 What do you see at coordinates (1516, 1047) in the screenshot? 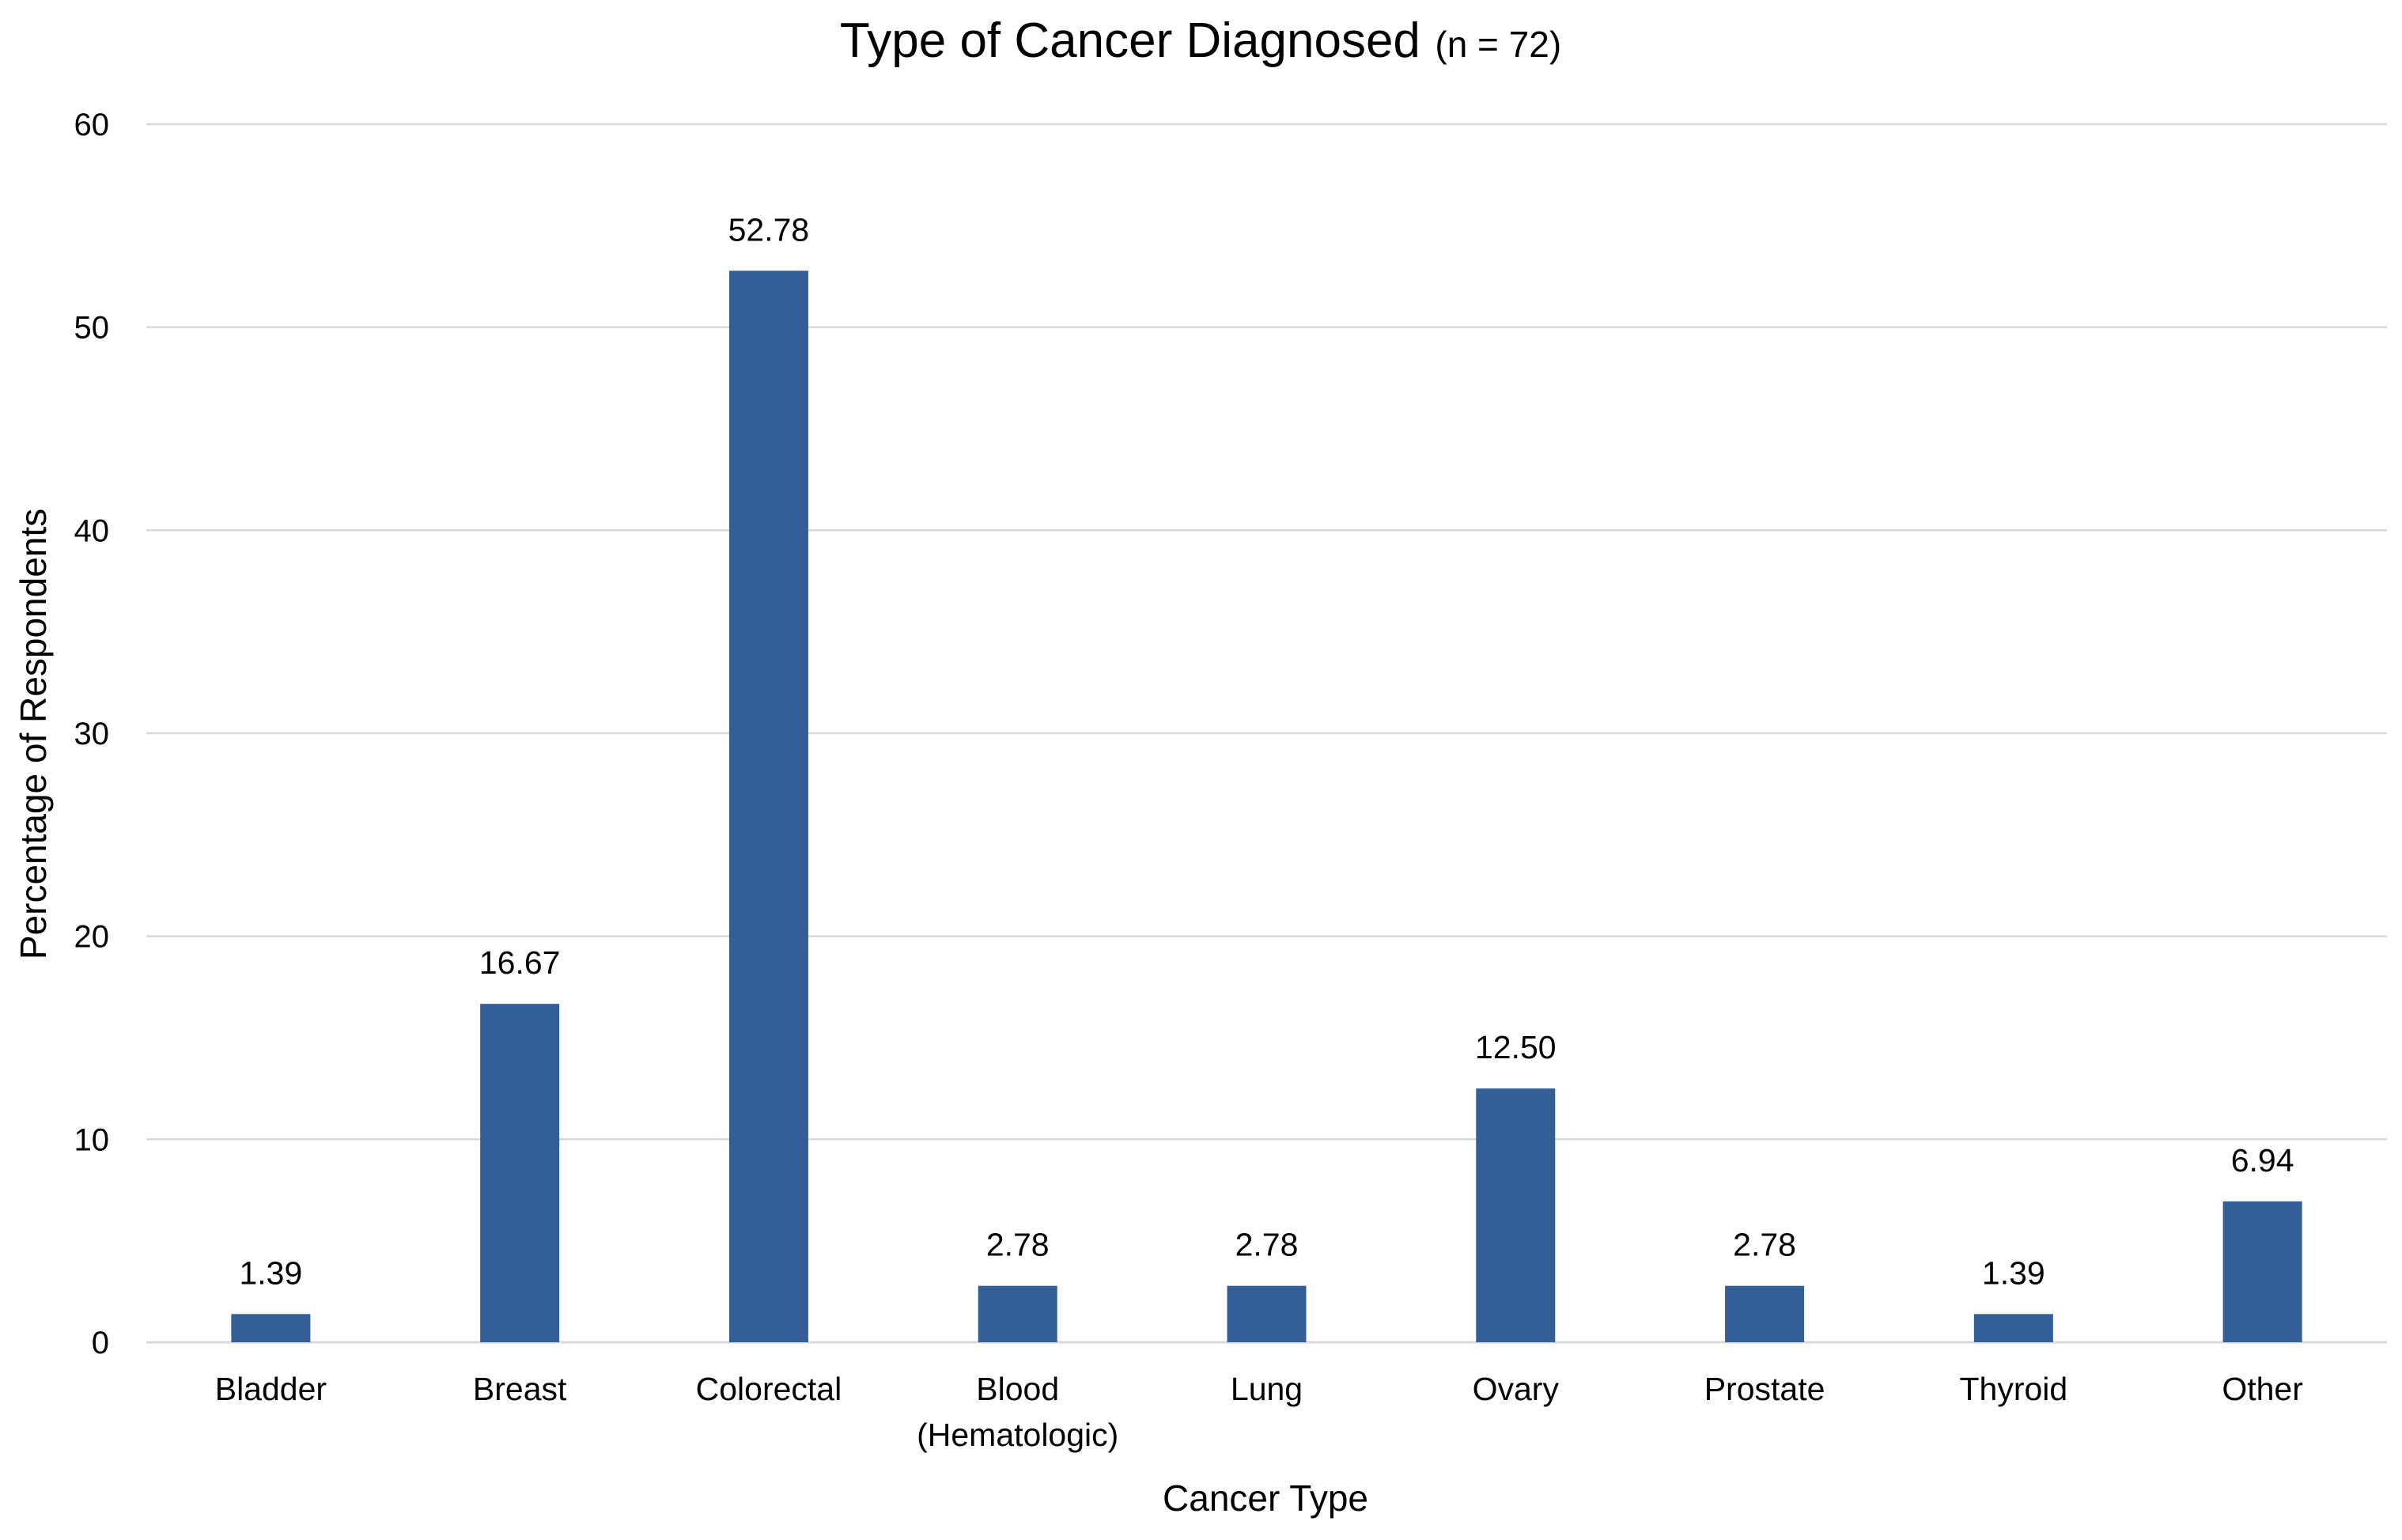
I see `data-label: 12.50` at bounding box center [1516, 1047].